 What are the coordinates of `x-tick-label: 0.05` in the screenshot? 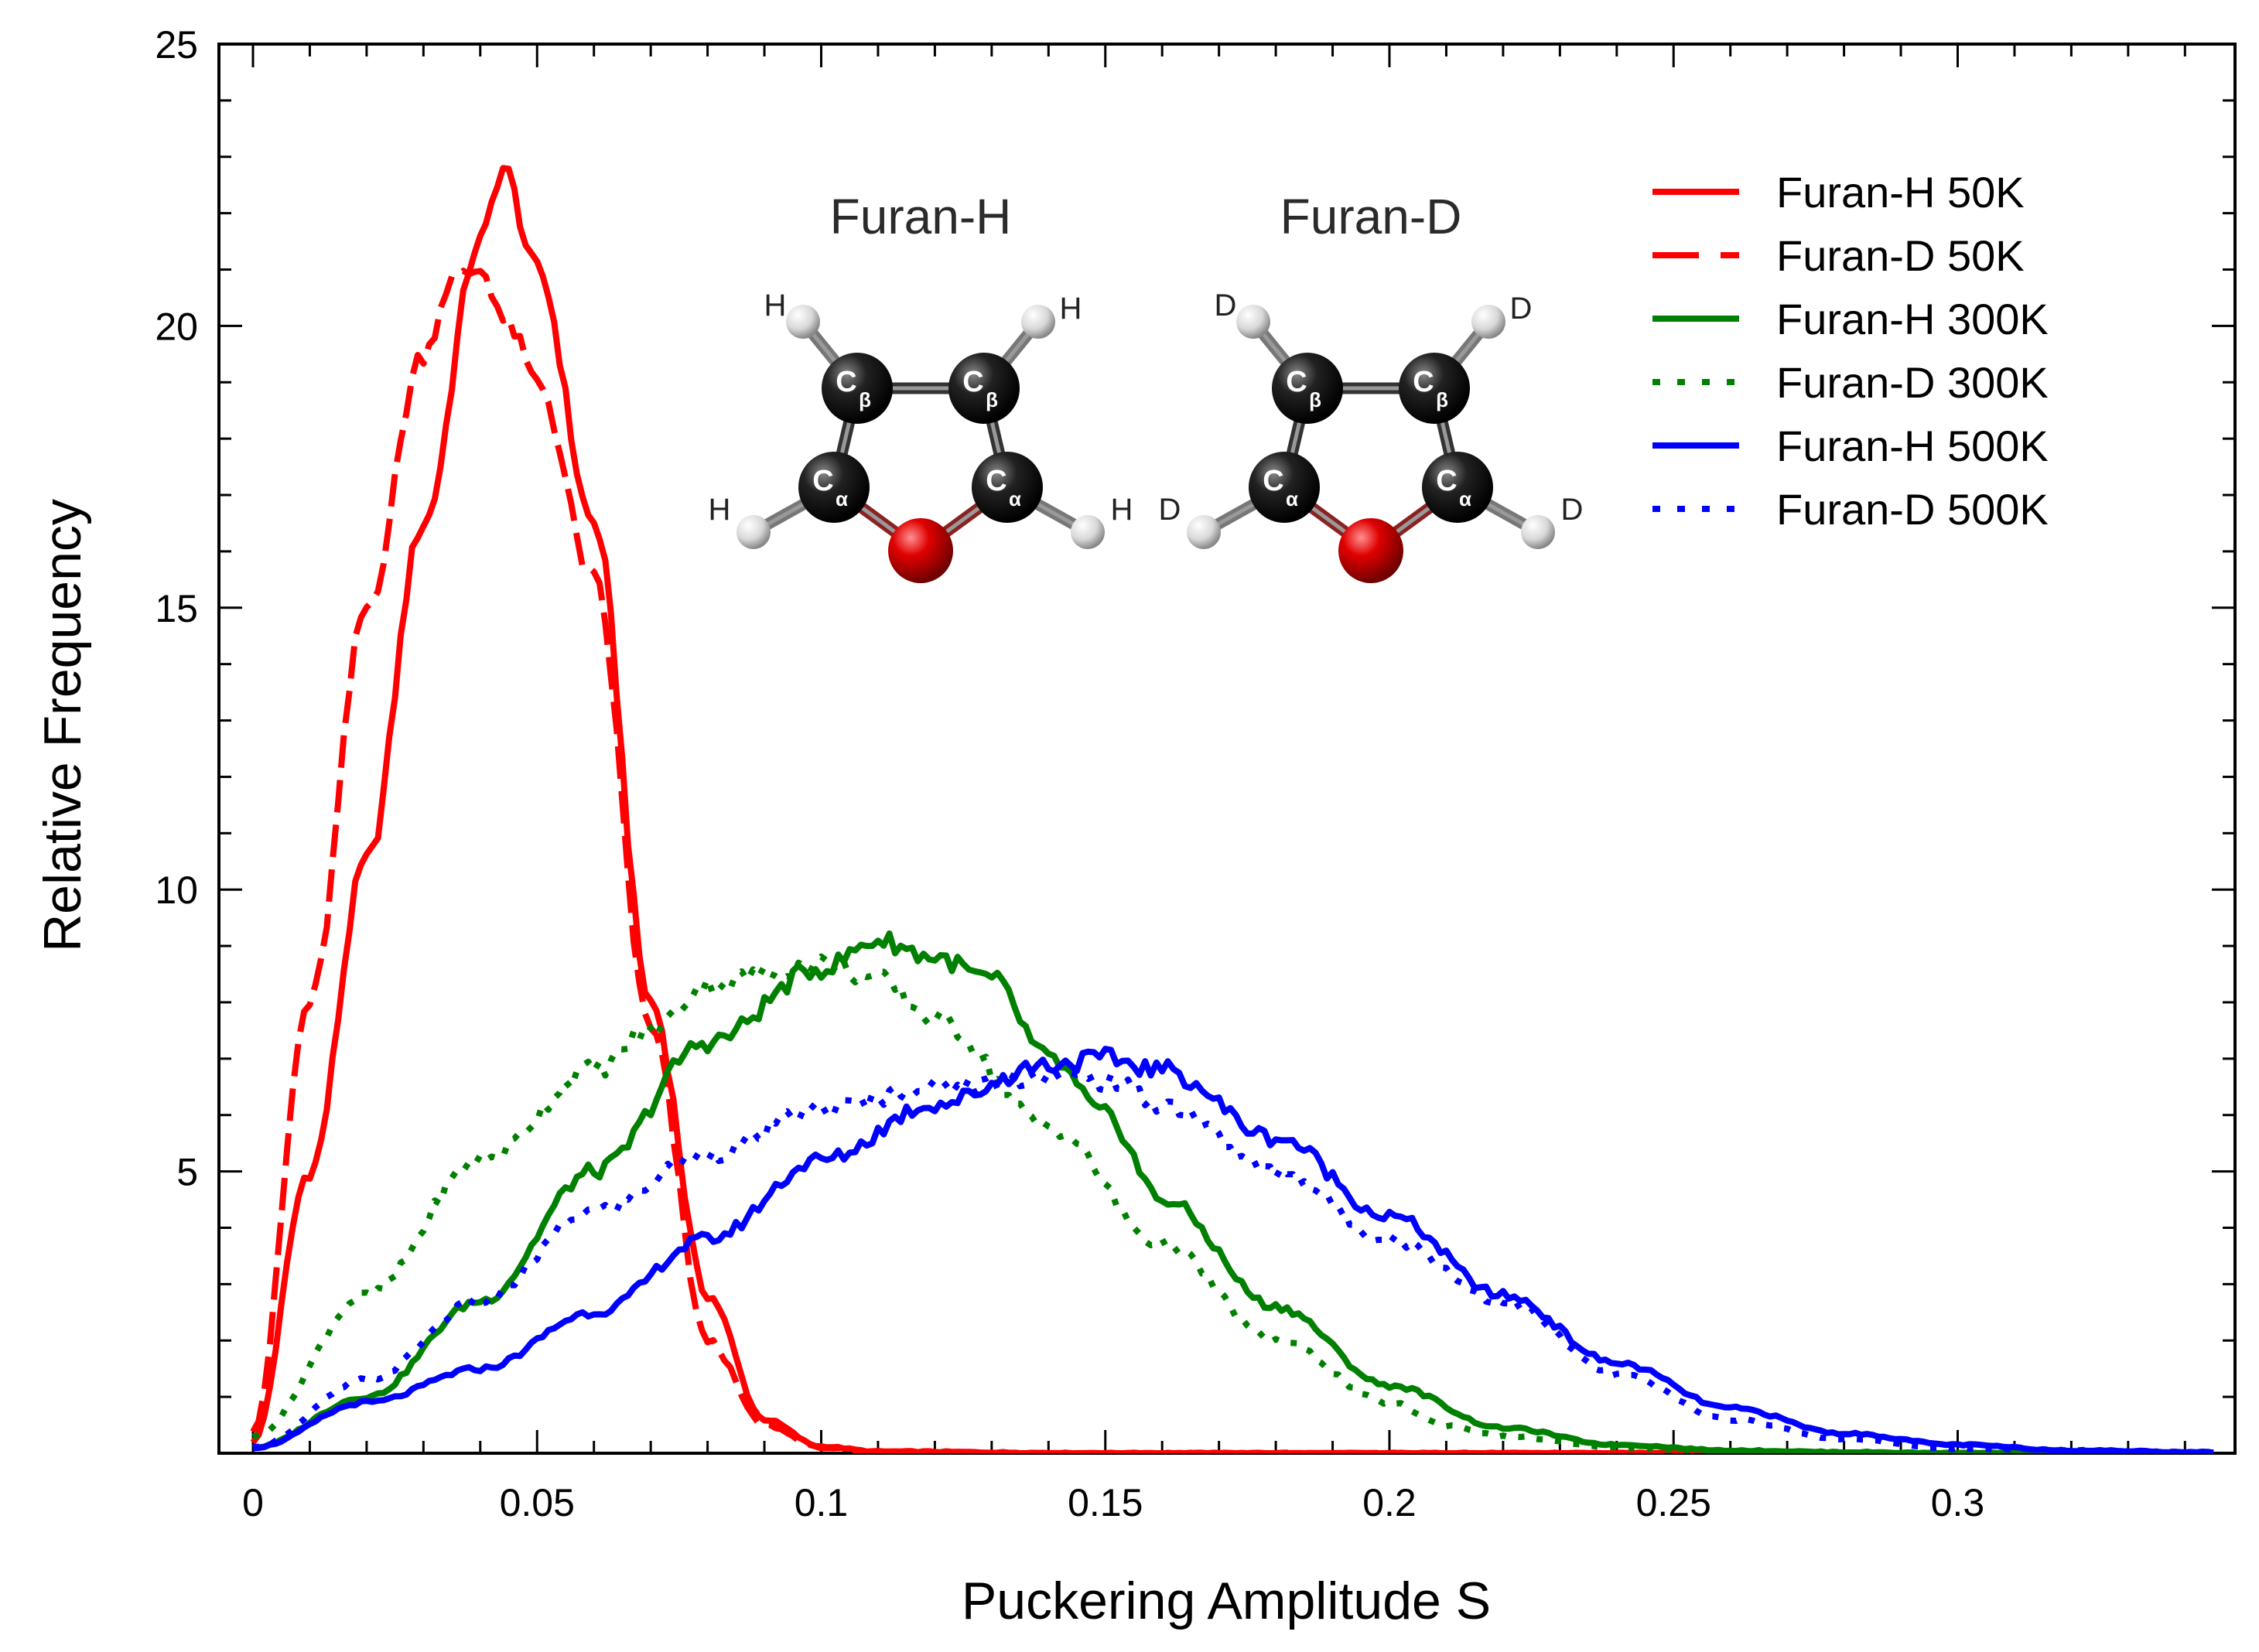 It's located at (537, 1502).